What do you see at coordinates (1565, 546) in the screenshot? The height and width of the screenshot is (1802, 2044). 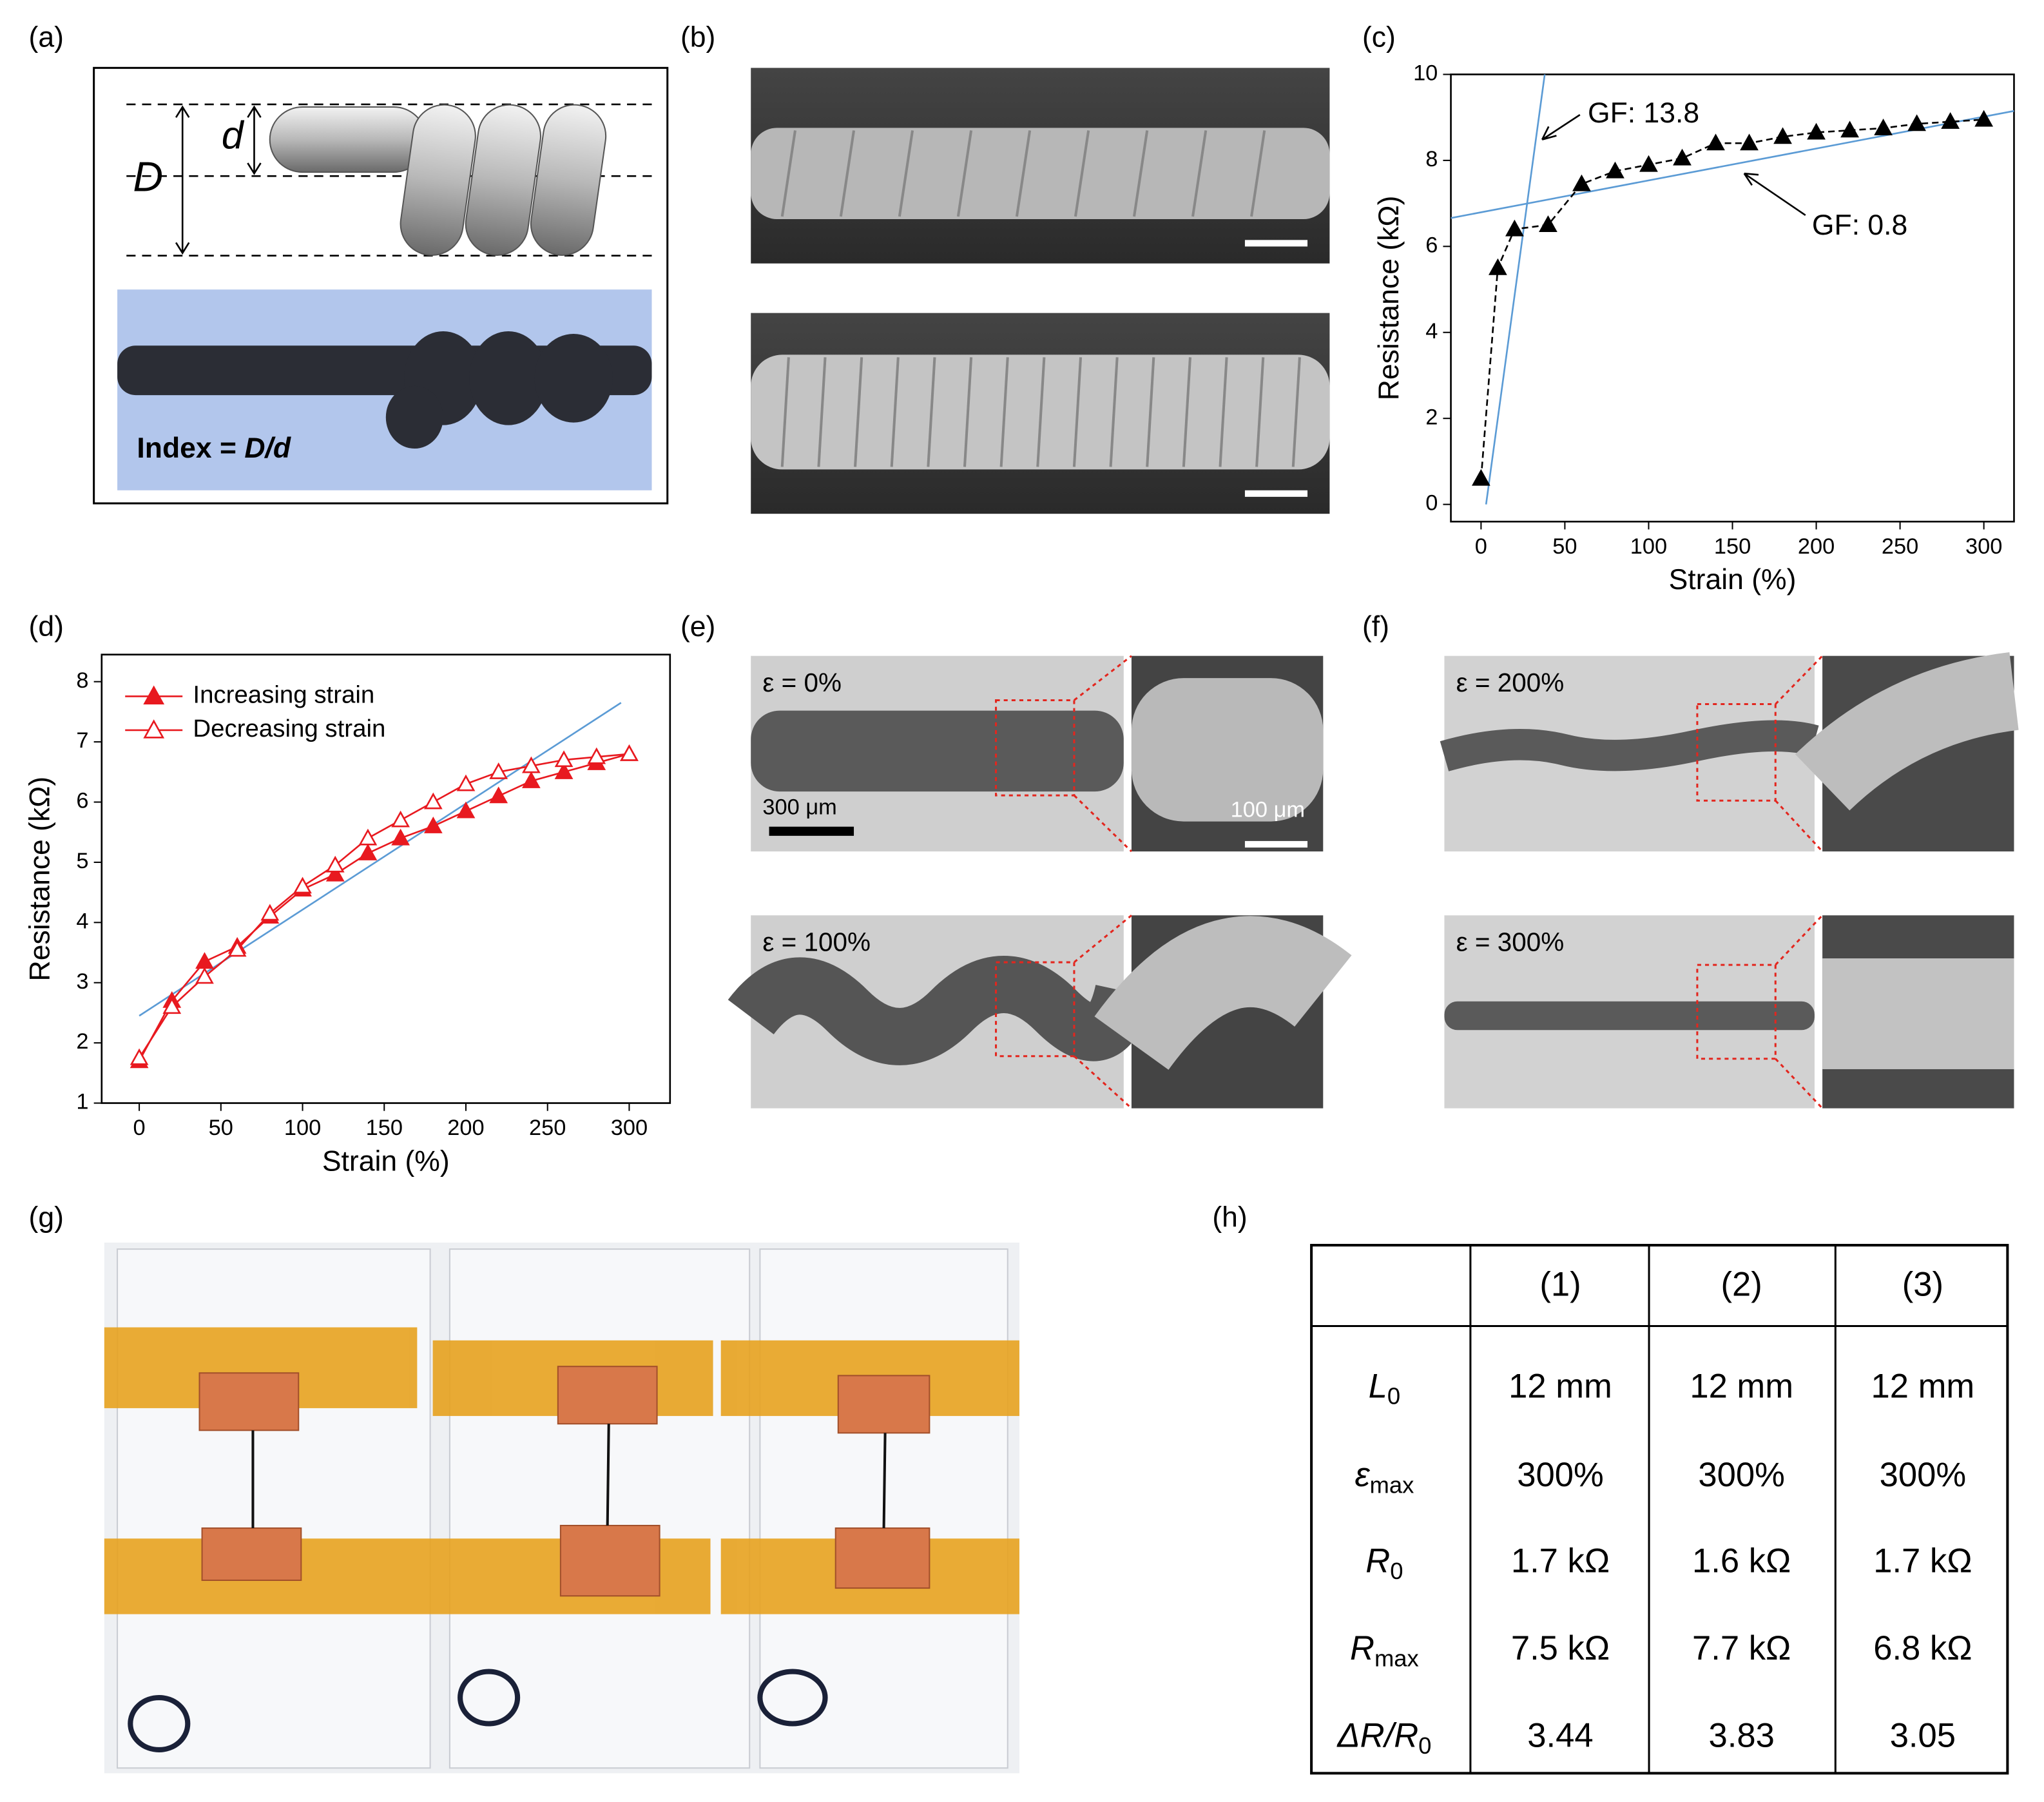 I see `x-tick-label: 50` at bounding box center [1565, 546].